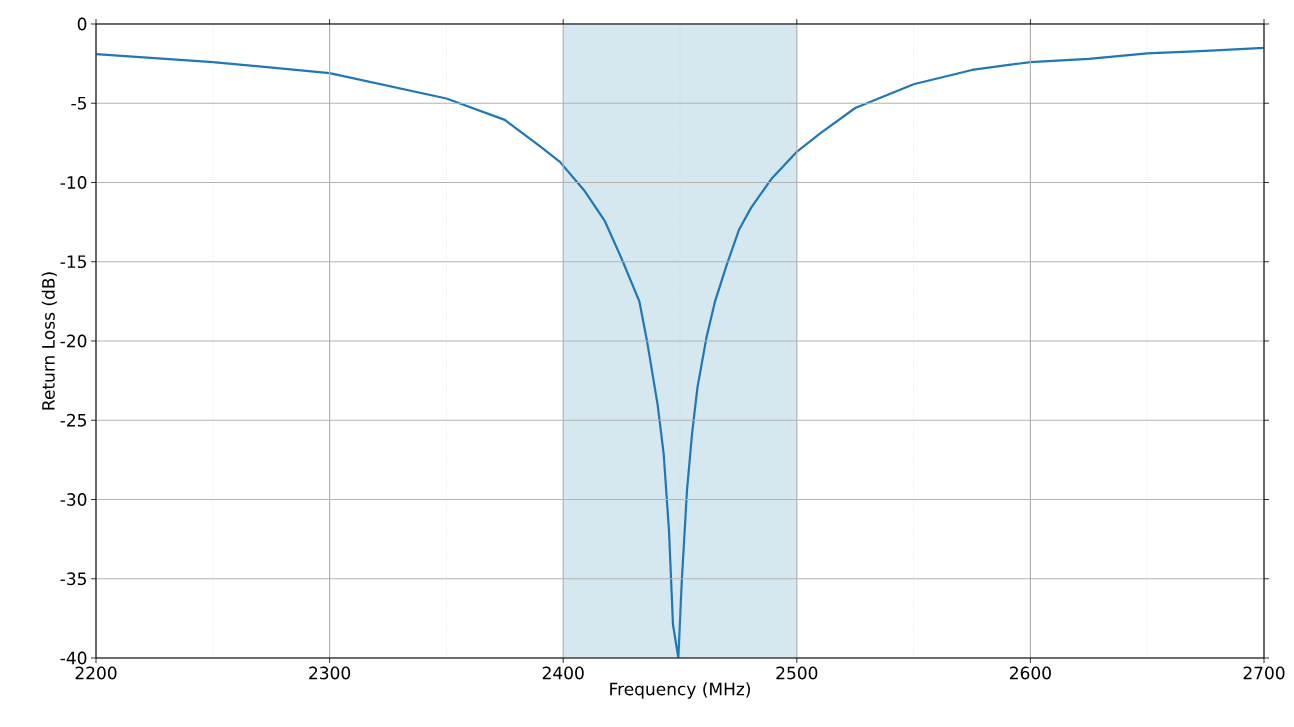  What do you see at coordinates (330, 673) in the screenshot?
I see `x-tick-label: 2300` at bounding box center [330, 673].